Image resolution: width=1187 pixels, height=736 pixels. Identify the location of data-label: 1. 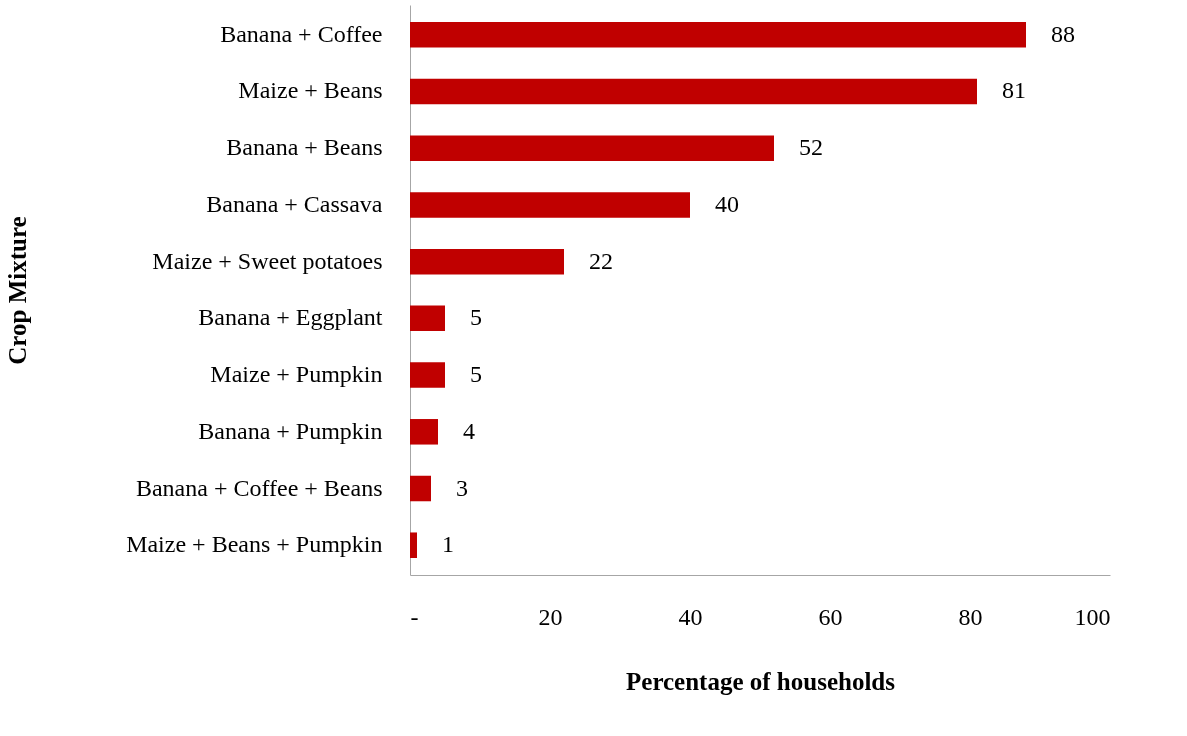
(448, 544).